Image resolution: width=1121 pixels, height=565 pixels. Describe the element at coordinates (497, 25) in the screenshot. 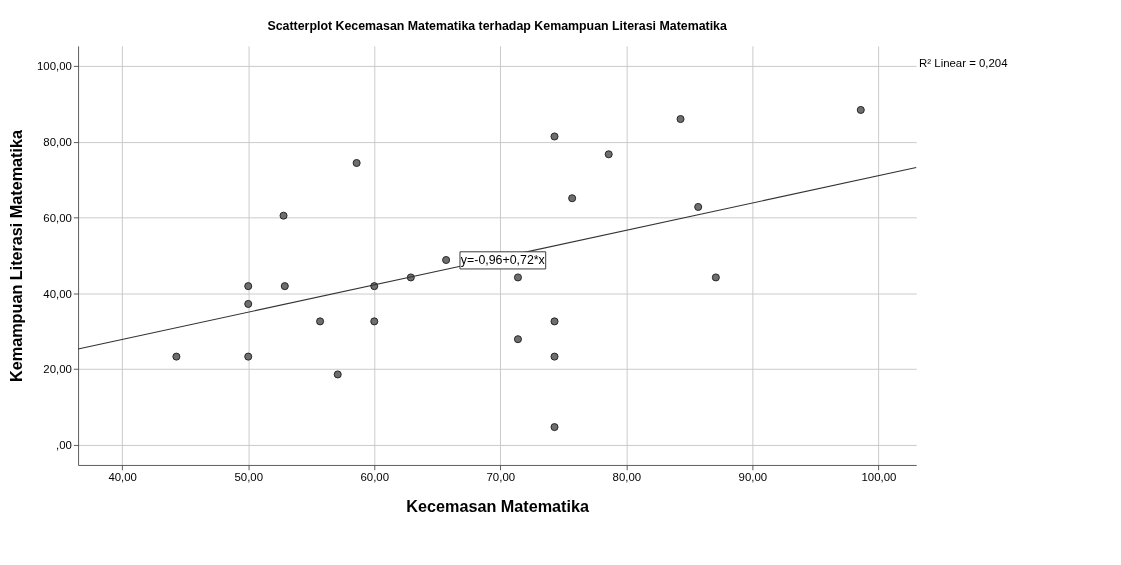

I see `chart-title: Scatterplot Kecemasan Matematika terhadap Kemampuan Literasi Matematika` at that location.